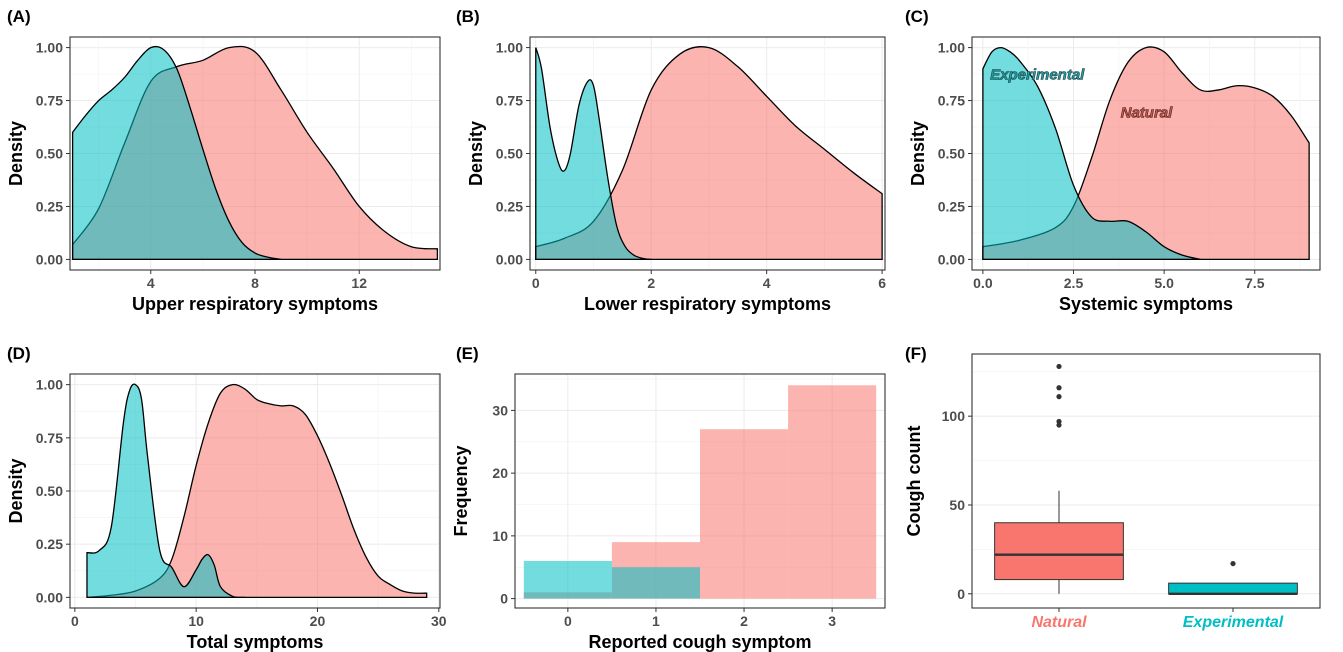 This screenshot has height=652, width=1343. What do you see at coordinates (914, 481) in the screenshot?
I see `y-axis-title: Cough count` at bounding box center [914, 481].